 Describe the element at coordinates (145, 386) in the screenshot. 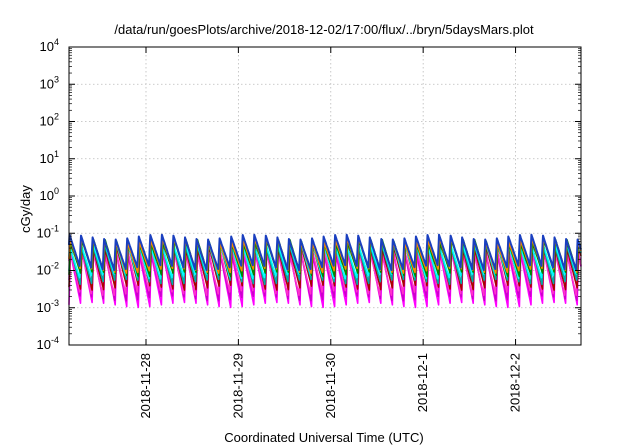

I see `x-tick-label: 2018-11-28` at that location.